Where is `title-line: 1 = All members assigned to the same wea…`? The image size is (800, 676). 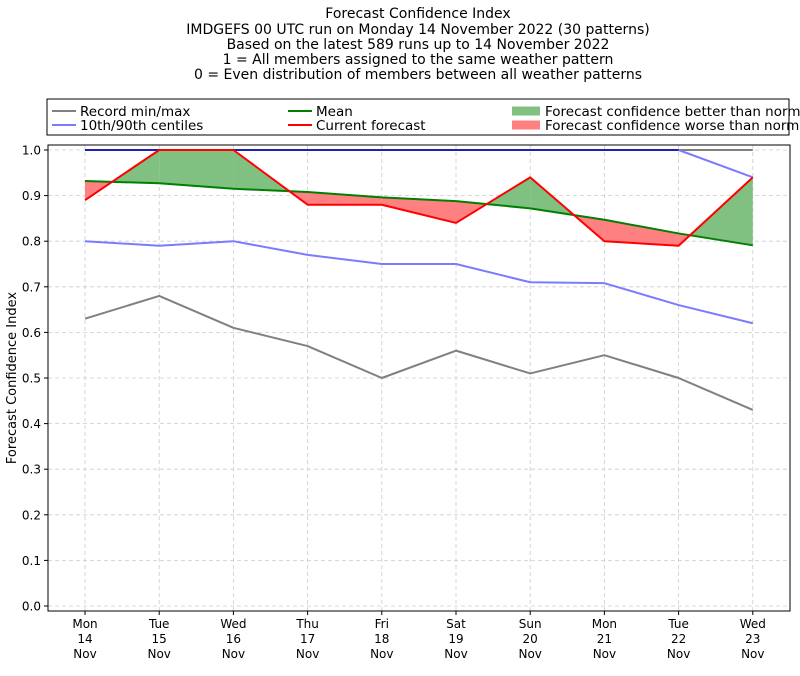 title-line: 1 = All members assigned to the same wea… is located at coordinates (418, 60).